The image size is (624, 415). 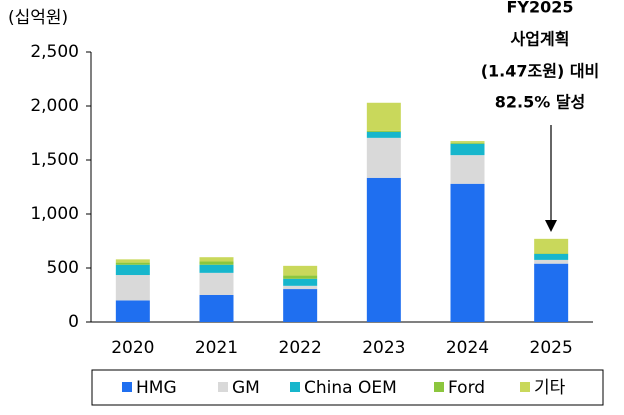 I want to click on y-tick-label: 1,000, so click(x=54, y=214).